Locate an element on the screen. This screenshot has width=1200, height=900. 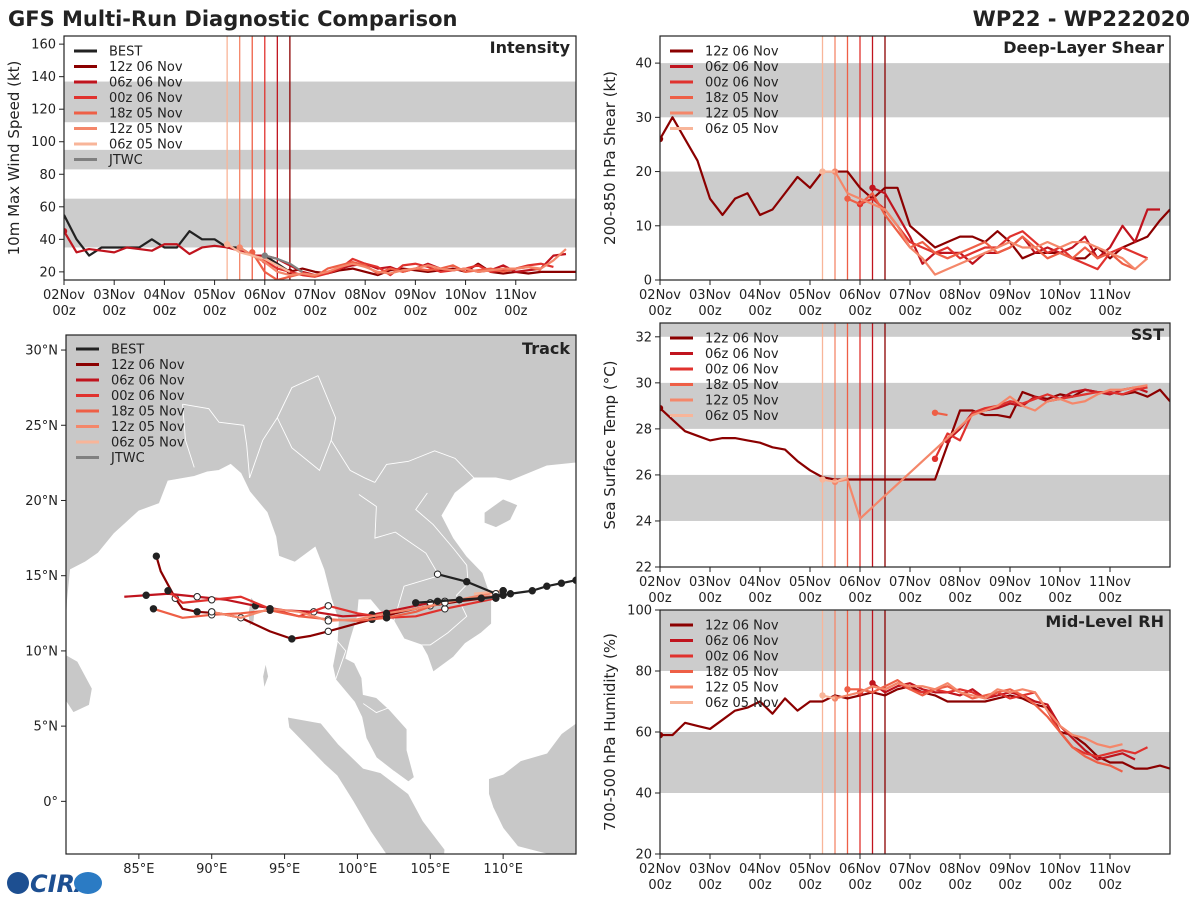
land-hainan is located at coordinates (501, 513).